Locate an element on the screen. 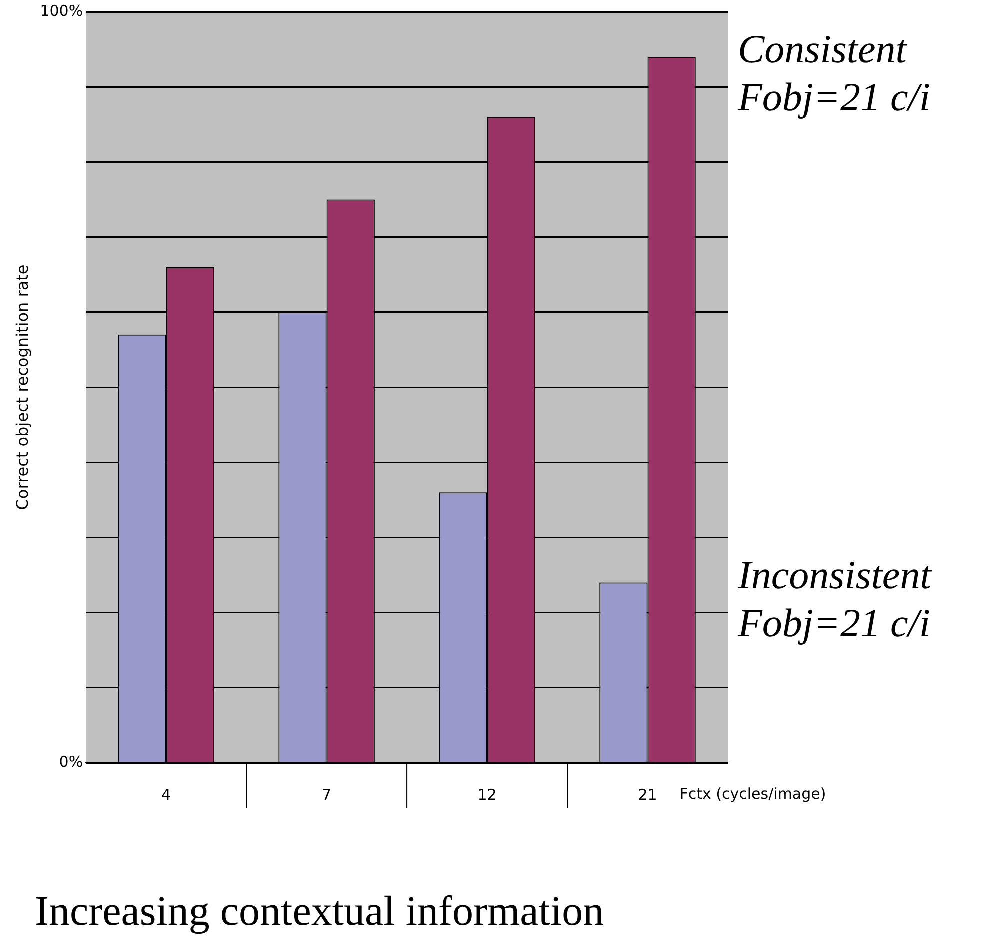 The height and width of the screenshot is (939, 990). y-tick-label: 0% is located at coordinates (71, 761).